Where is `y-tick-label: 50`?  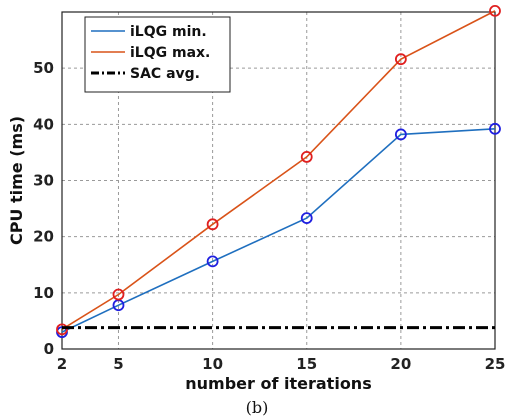 y-tick-label: 50 is located at coordinates (43, 68).